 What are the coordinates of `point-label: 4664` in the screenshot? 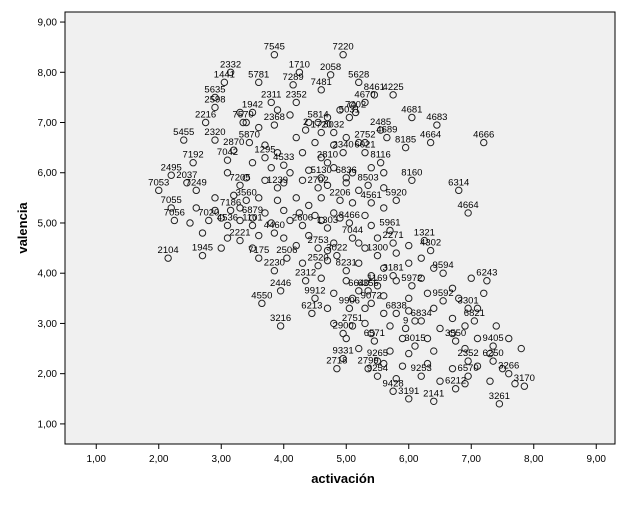 It's located at (468, 205).